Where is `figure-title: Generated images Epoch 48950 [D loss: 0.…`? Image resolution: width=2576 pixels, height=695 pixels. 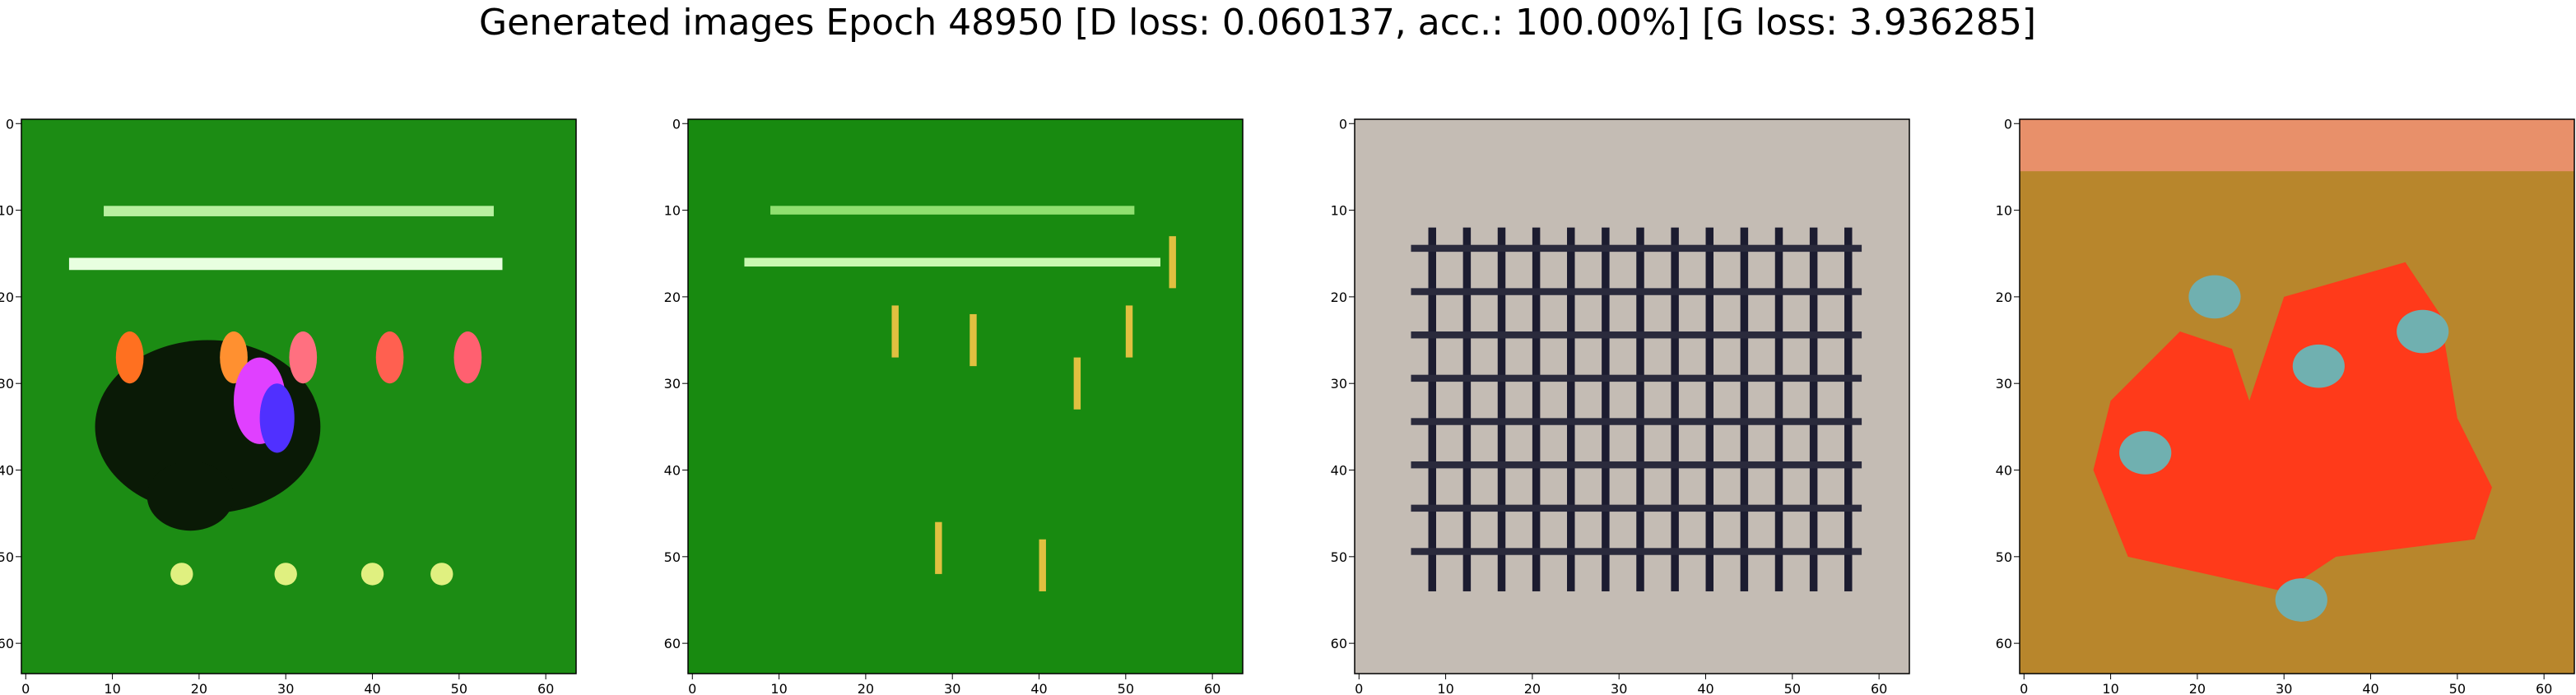
figure-title: Generated images Epoch 48950 [D loss: 0.… is located at coordinates (1257, 23).